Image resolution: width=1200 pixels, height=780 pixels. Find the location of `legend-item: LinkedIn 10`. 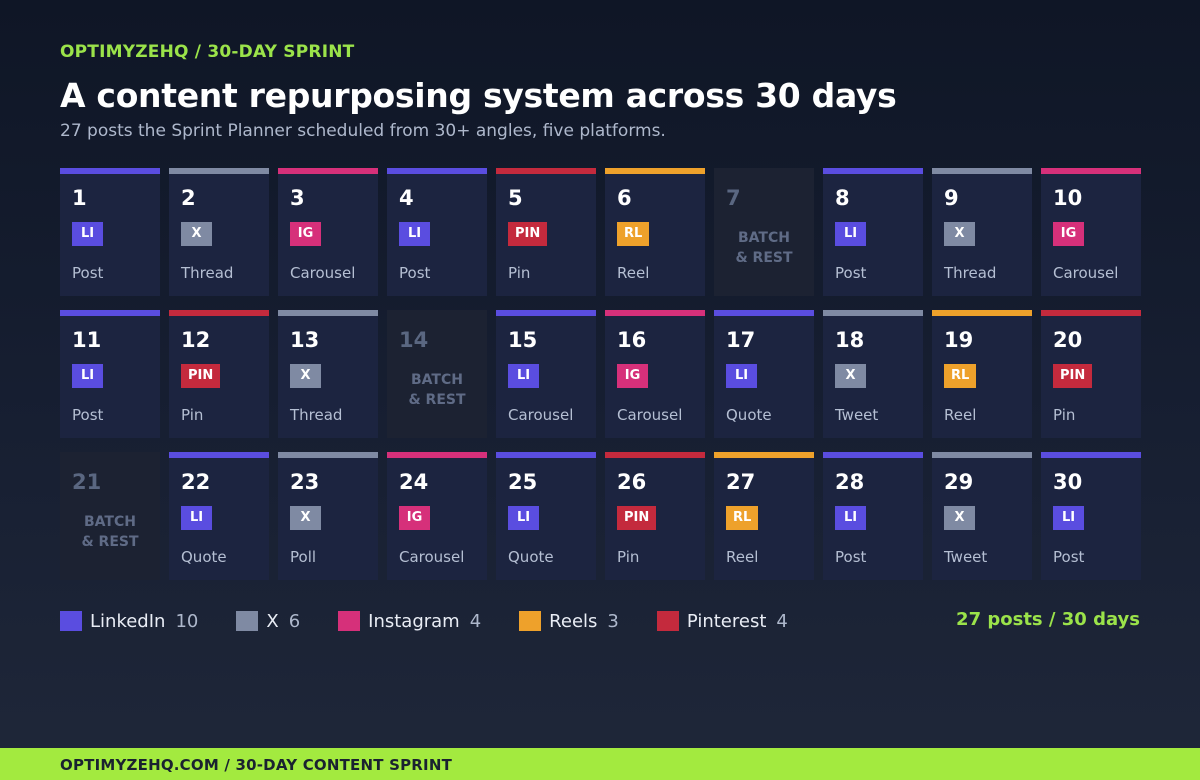

legend-item: LinkedIn 10 is located at coordinates (129, 621).